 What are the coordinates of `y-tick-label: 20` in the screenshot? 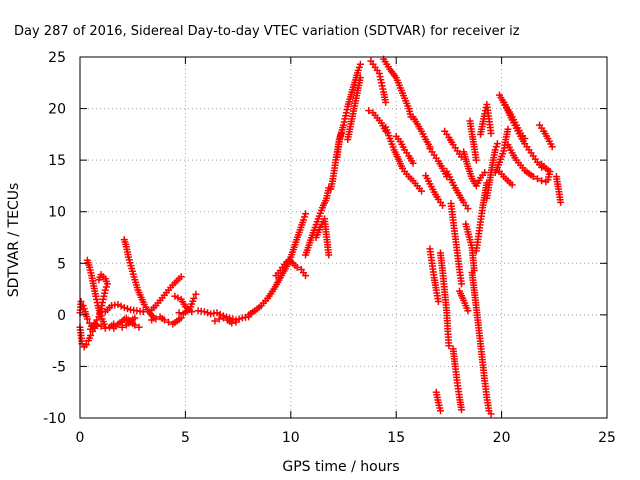 It's located at (57, 110).